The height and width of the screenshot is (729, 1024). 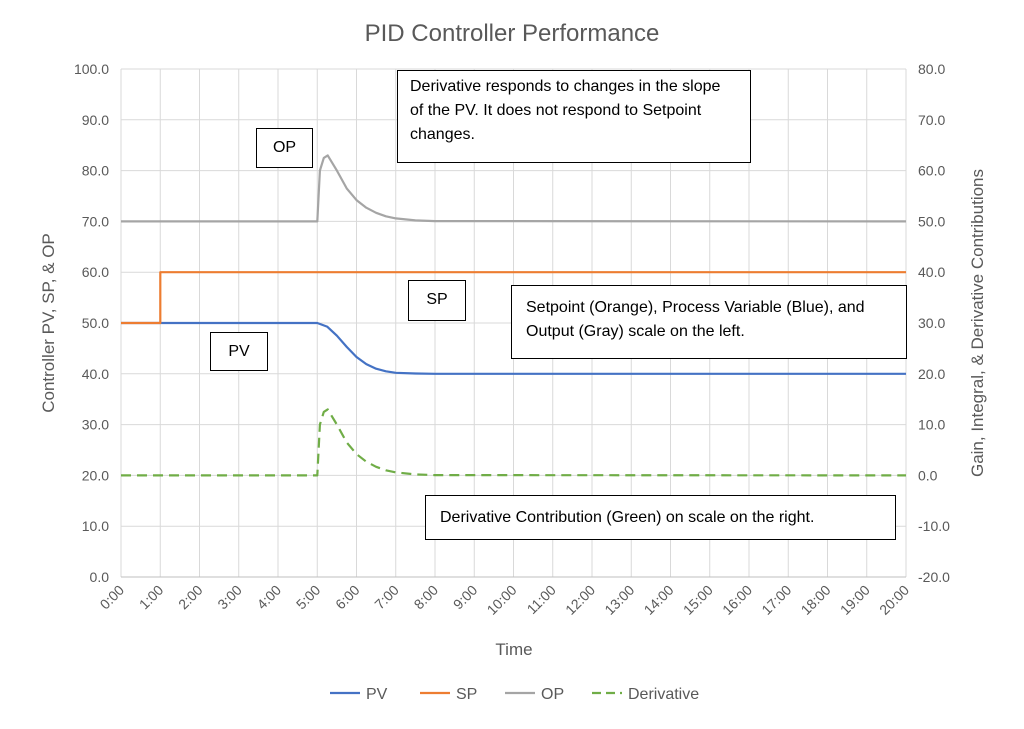 What do you see at coordinates (190, 597) in the screenshot?
I see `x-tick-label: 2:00` at bounding box center [190, 597].